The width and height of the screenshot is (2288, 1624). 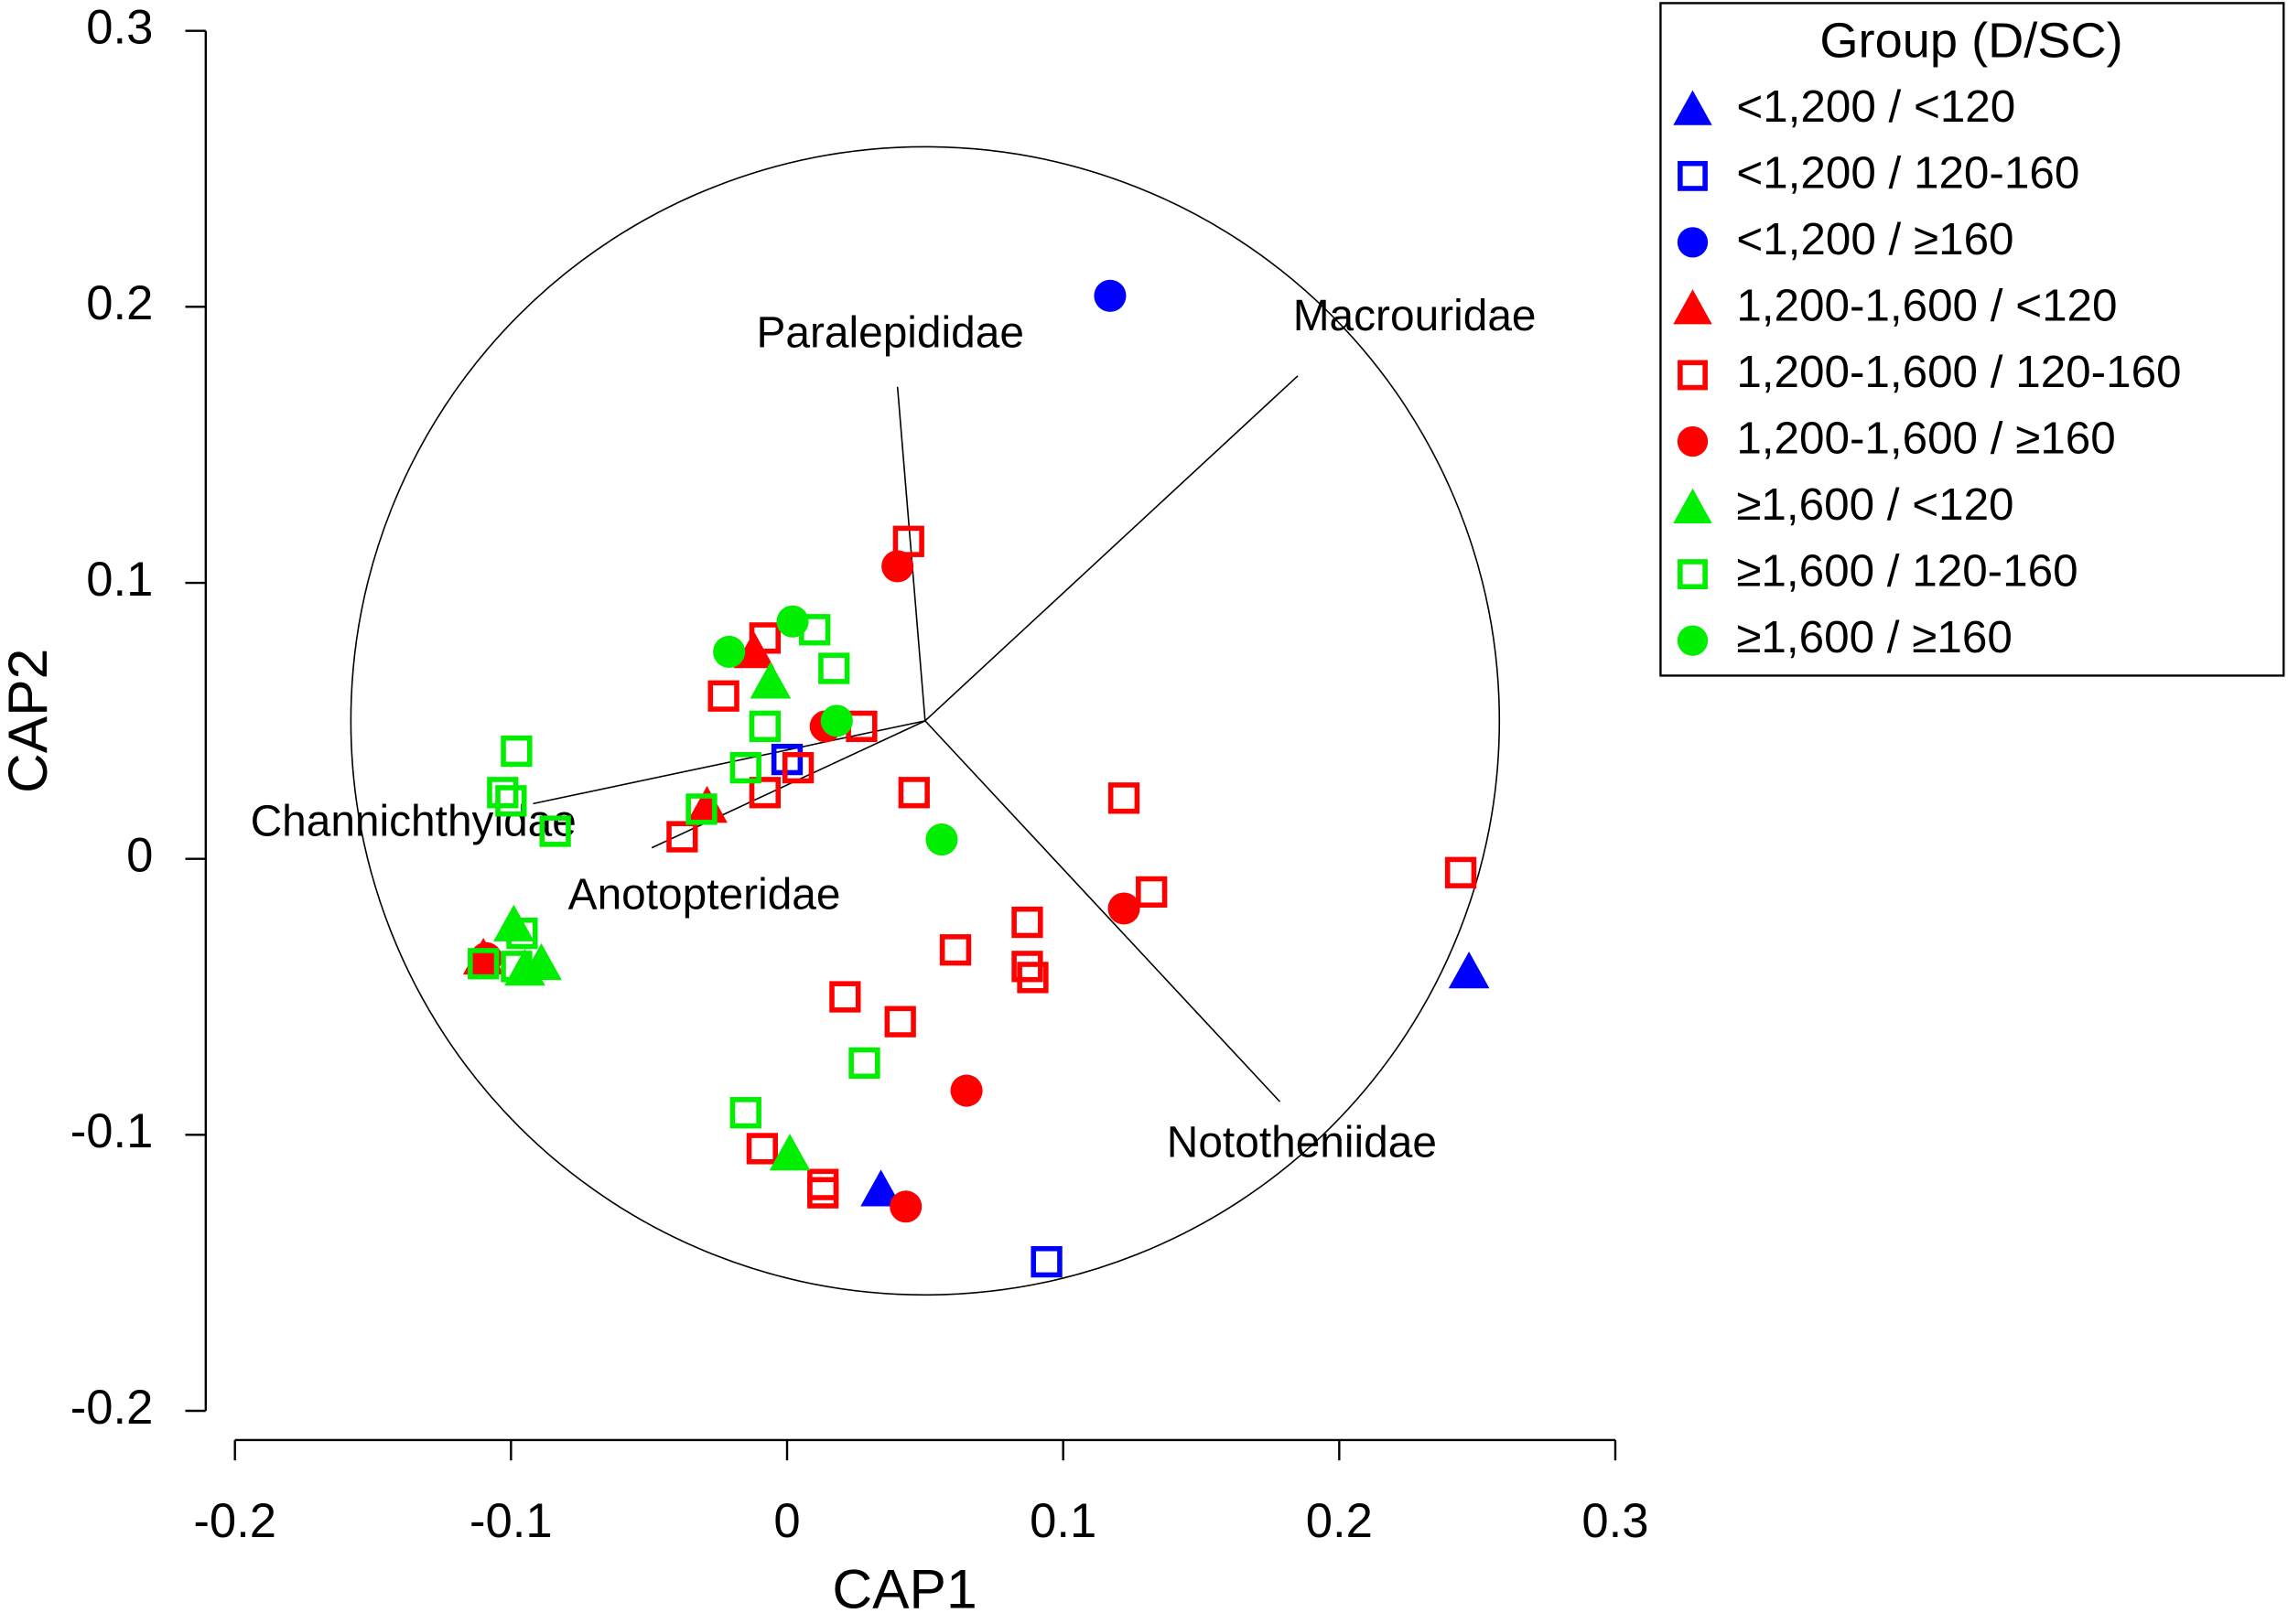 I want to click on legend-label: <1,200 / <120, so click(x=1875, y=106).